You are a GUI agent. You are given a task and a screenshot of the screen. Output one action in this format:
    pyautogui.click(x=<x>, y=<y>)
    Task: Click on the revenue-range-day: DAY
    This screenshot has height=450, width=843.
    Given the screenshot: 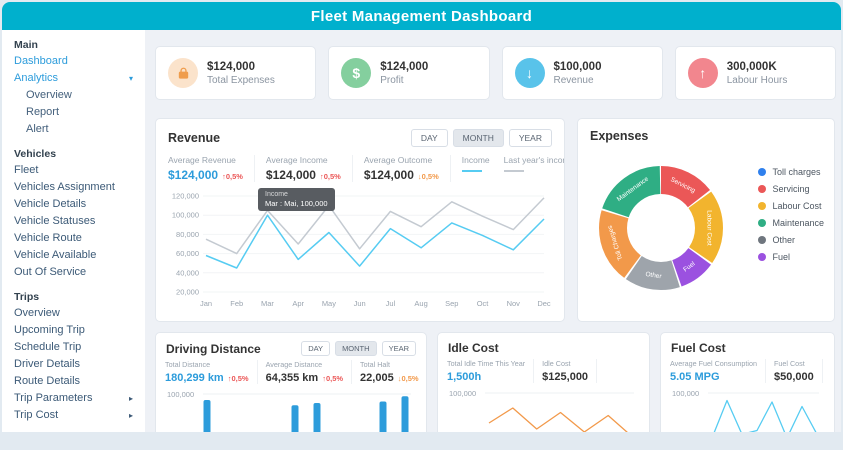 What is the action you would take?
    pyautogui.click(x=429, y=138)
    